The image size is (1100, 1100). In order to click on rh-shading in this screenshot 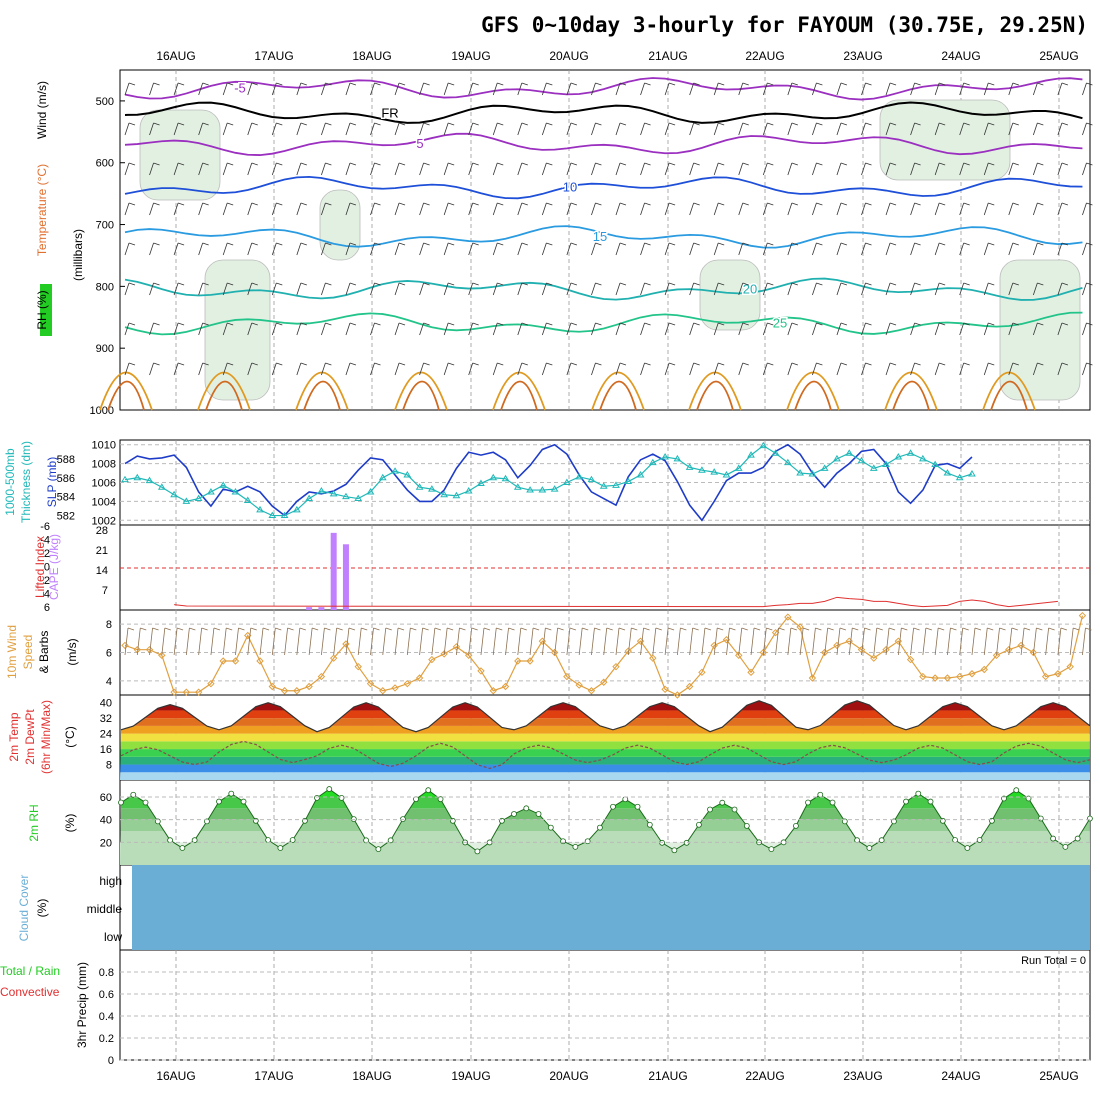, I will do `click(180, 155)`.